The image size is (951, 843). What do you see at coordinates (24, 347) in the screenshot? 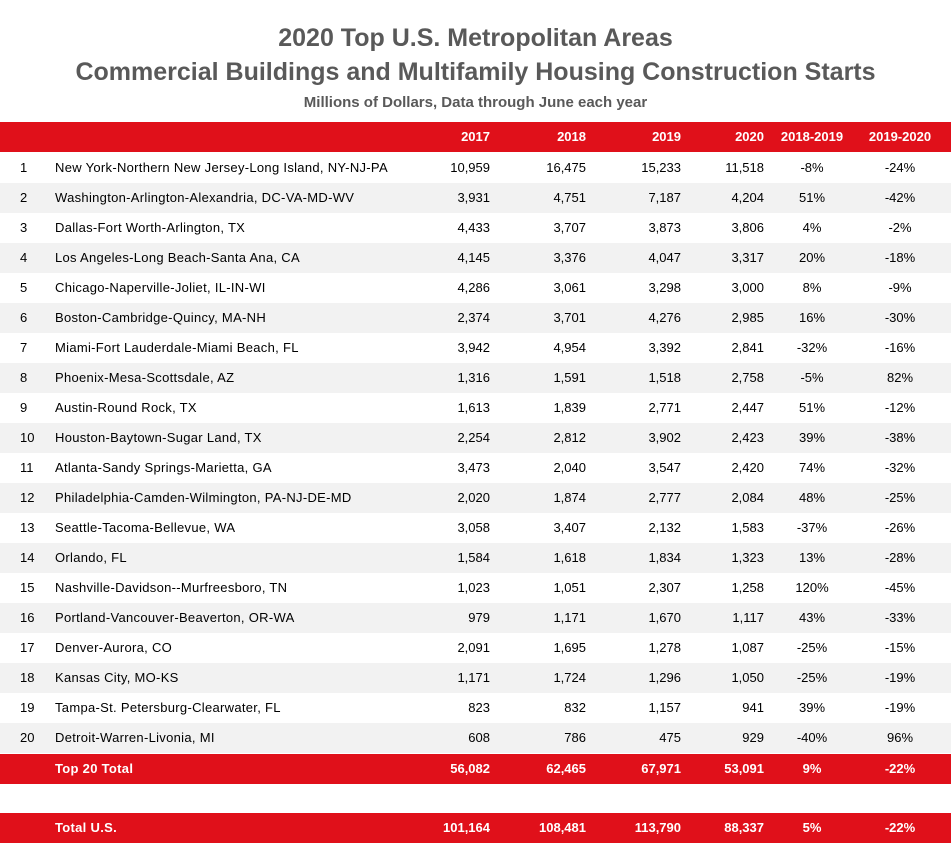
I see `rank-cell: 7` at bounding box center [24, 347].